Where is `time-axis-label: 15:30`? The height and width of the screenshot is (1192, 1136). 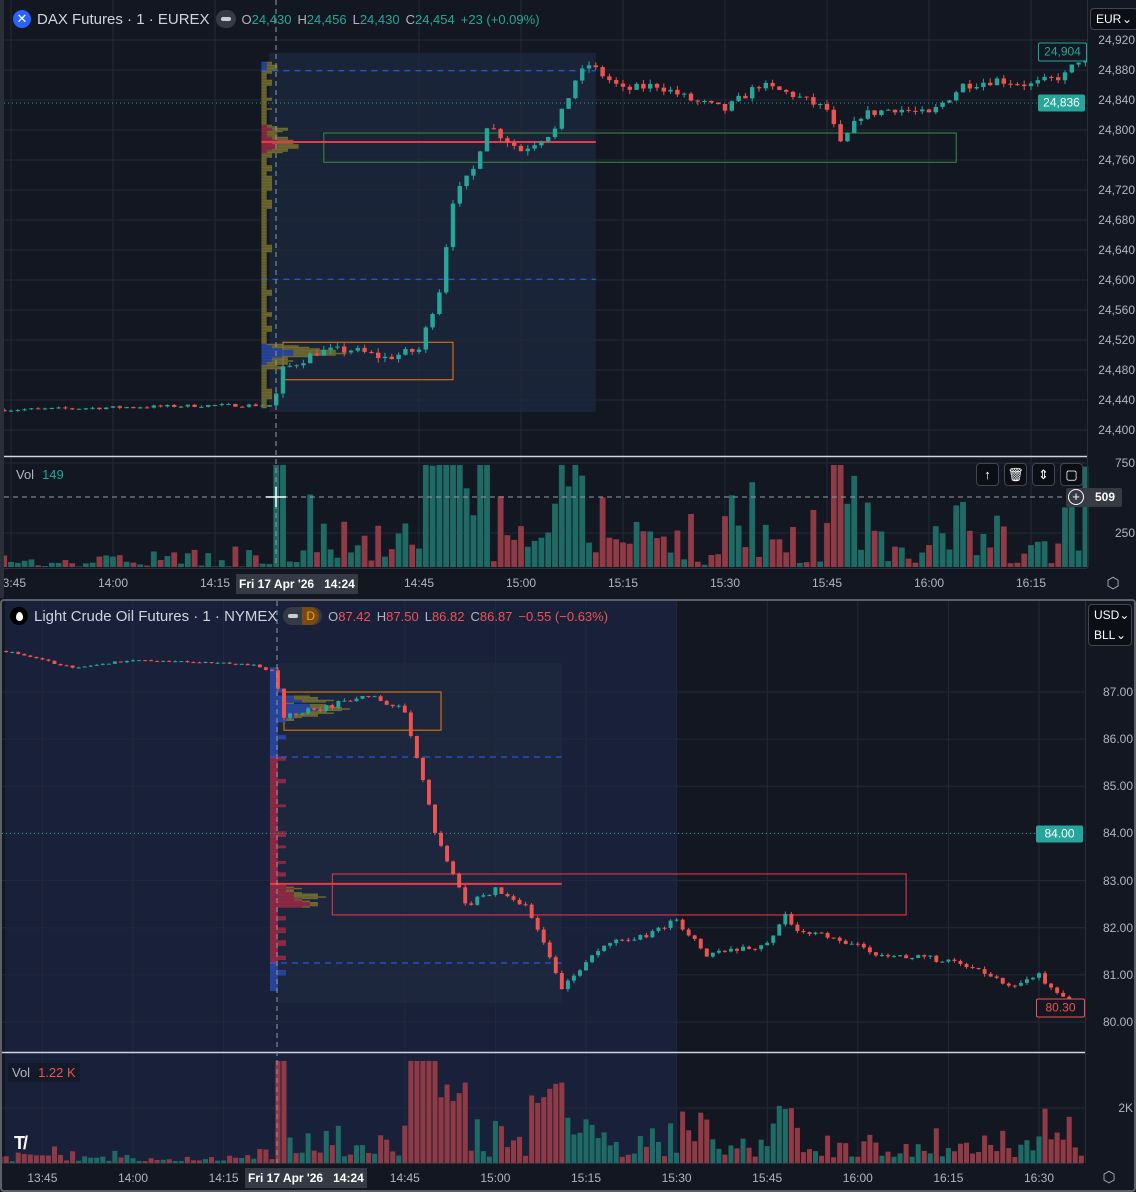
time-axis-label: 15:30 is located at coordinates (676, 1178).